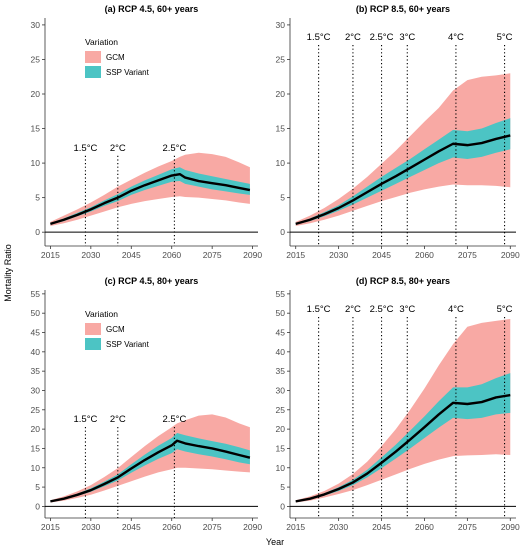 The height and width of the screenshot is (550, 521). What do you see at coordinates (8, 273) in the screenshot?
I see `y-axis-title: Mortality Ratio` at bounding box center [8, 273].